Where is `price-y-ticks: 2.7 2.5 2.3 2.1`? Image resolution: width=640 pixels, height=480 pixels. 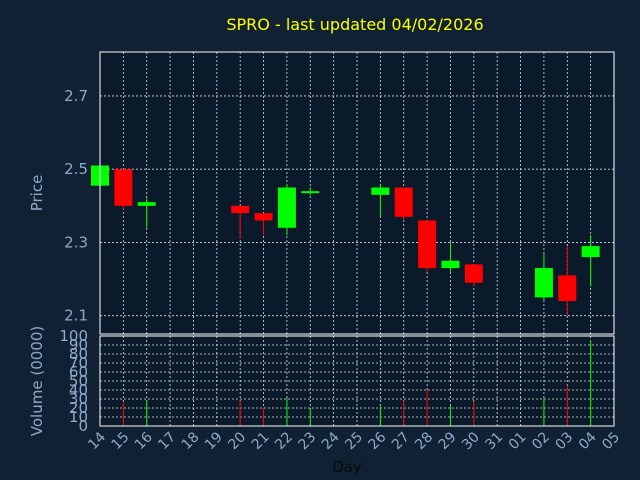 price-y-ticks: 2.7 2.5 2.3 2.1 is located at coordinates (76, 206).